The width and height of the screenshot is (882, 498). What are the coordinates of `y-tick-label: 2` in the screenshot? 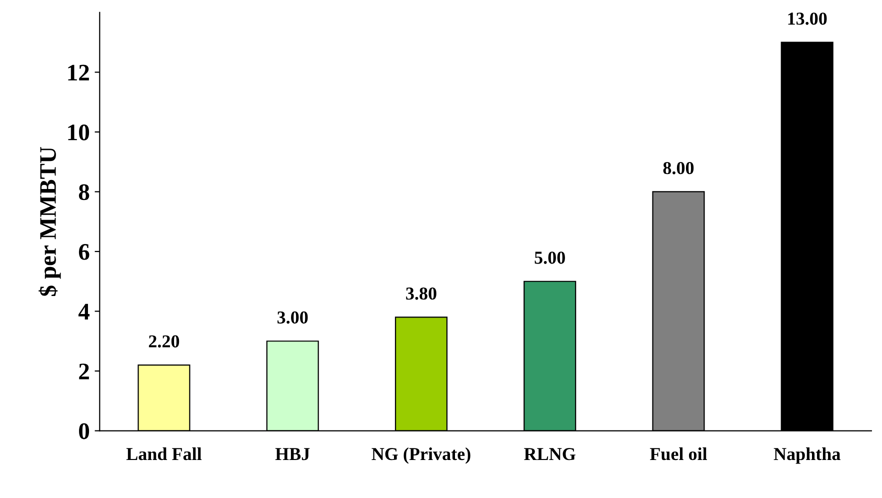 It's located at (84, 372).